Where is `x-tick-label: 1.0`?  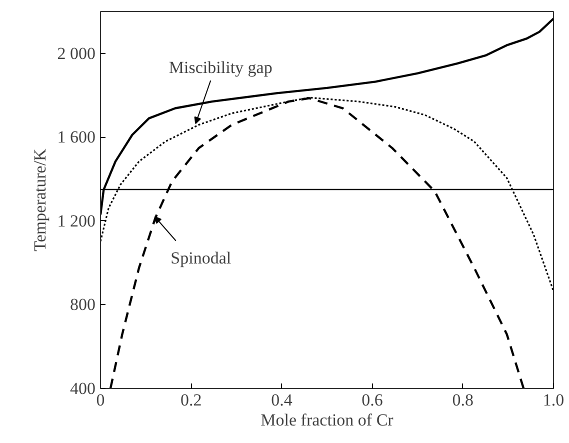 x-tick-label: 1.0 is located at coordinates (553, 400).